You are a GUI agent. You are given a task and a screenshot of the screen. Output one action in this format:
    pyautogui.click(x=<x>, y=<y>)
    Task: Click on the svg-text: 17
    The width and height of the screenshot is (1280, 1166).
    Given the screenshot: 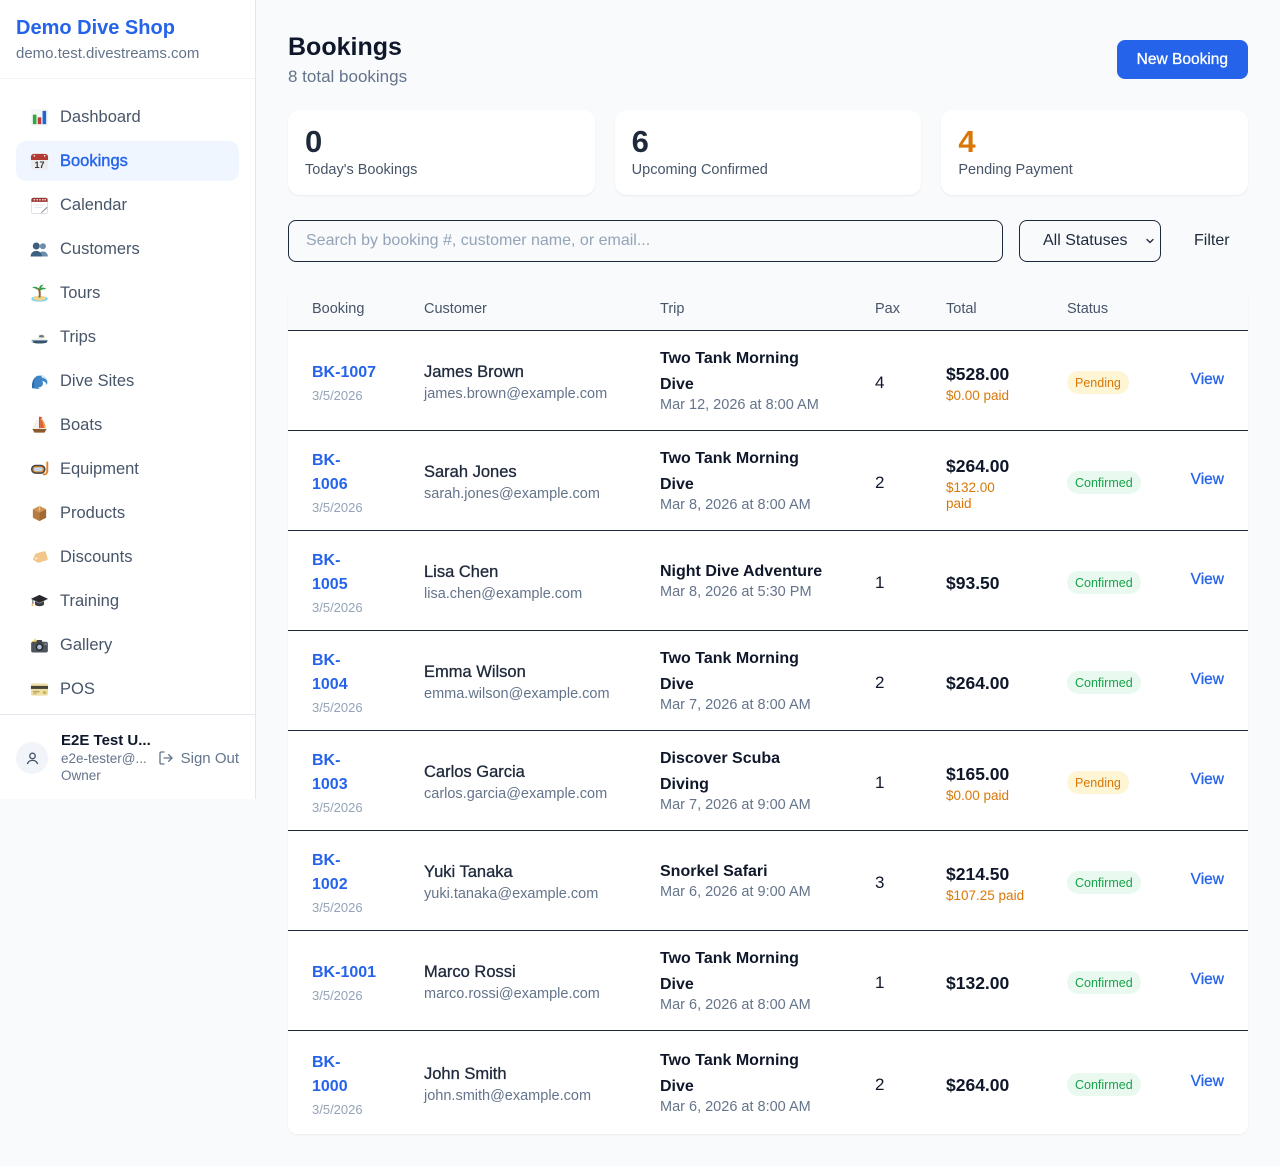 What is the action you would take?
    pyautogui.click(x=39, y=164)
    